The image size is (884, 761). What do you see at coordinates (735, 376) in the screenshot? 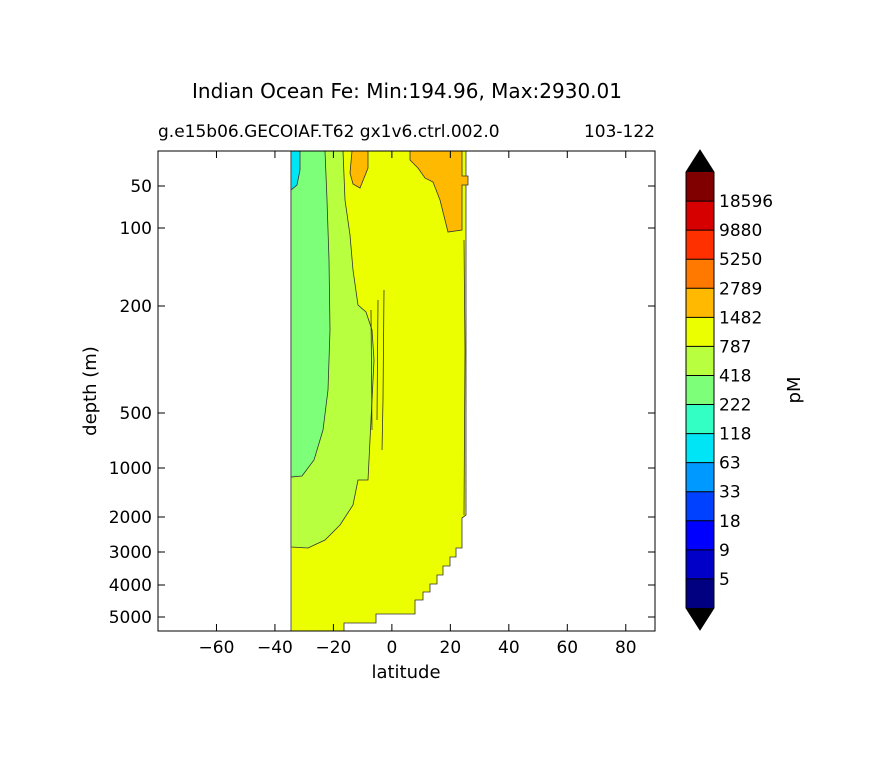
I see `colorbar-tick-label: 418` at bounding box center [735, 376].